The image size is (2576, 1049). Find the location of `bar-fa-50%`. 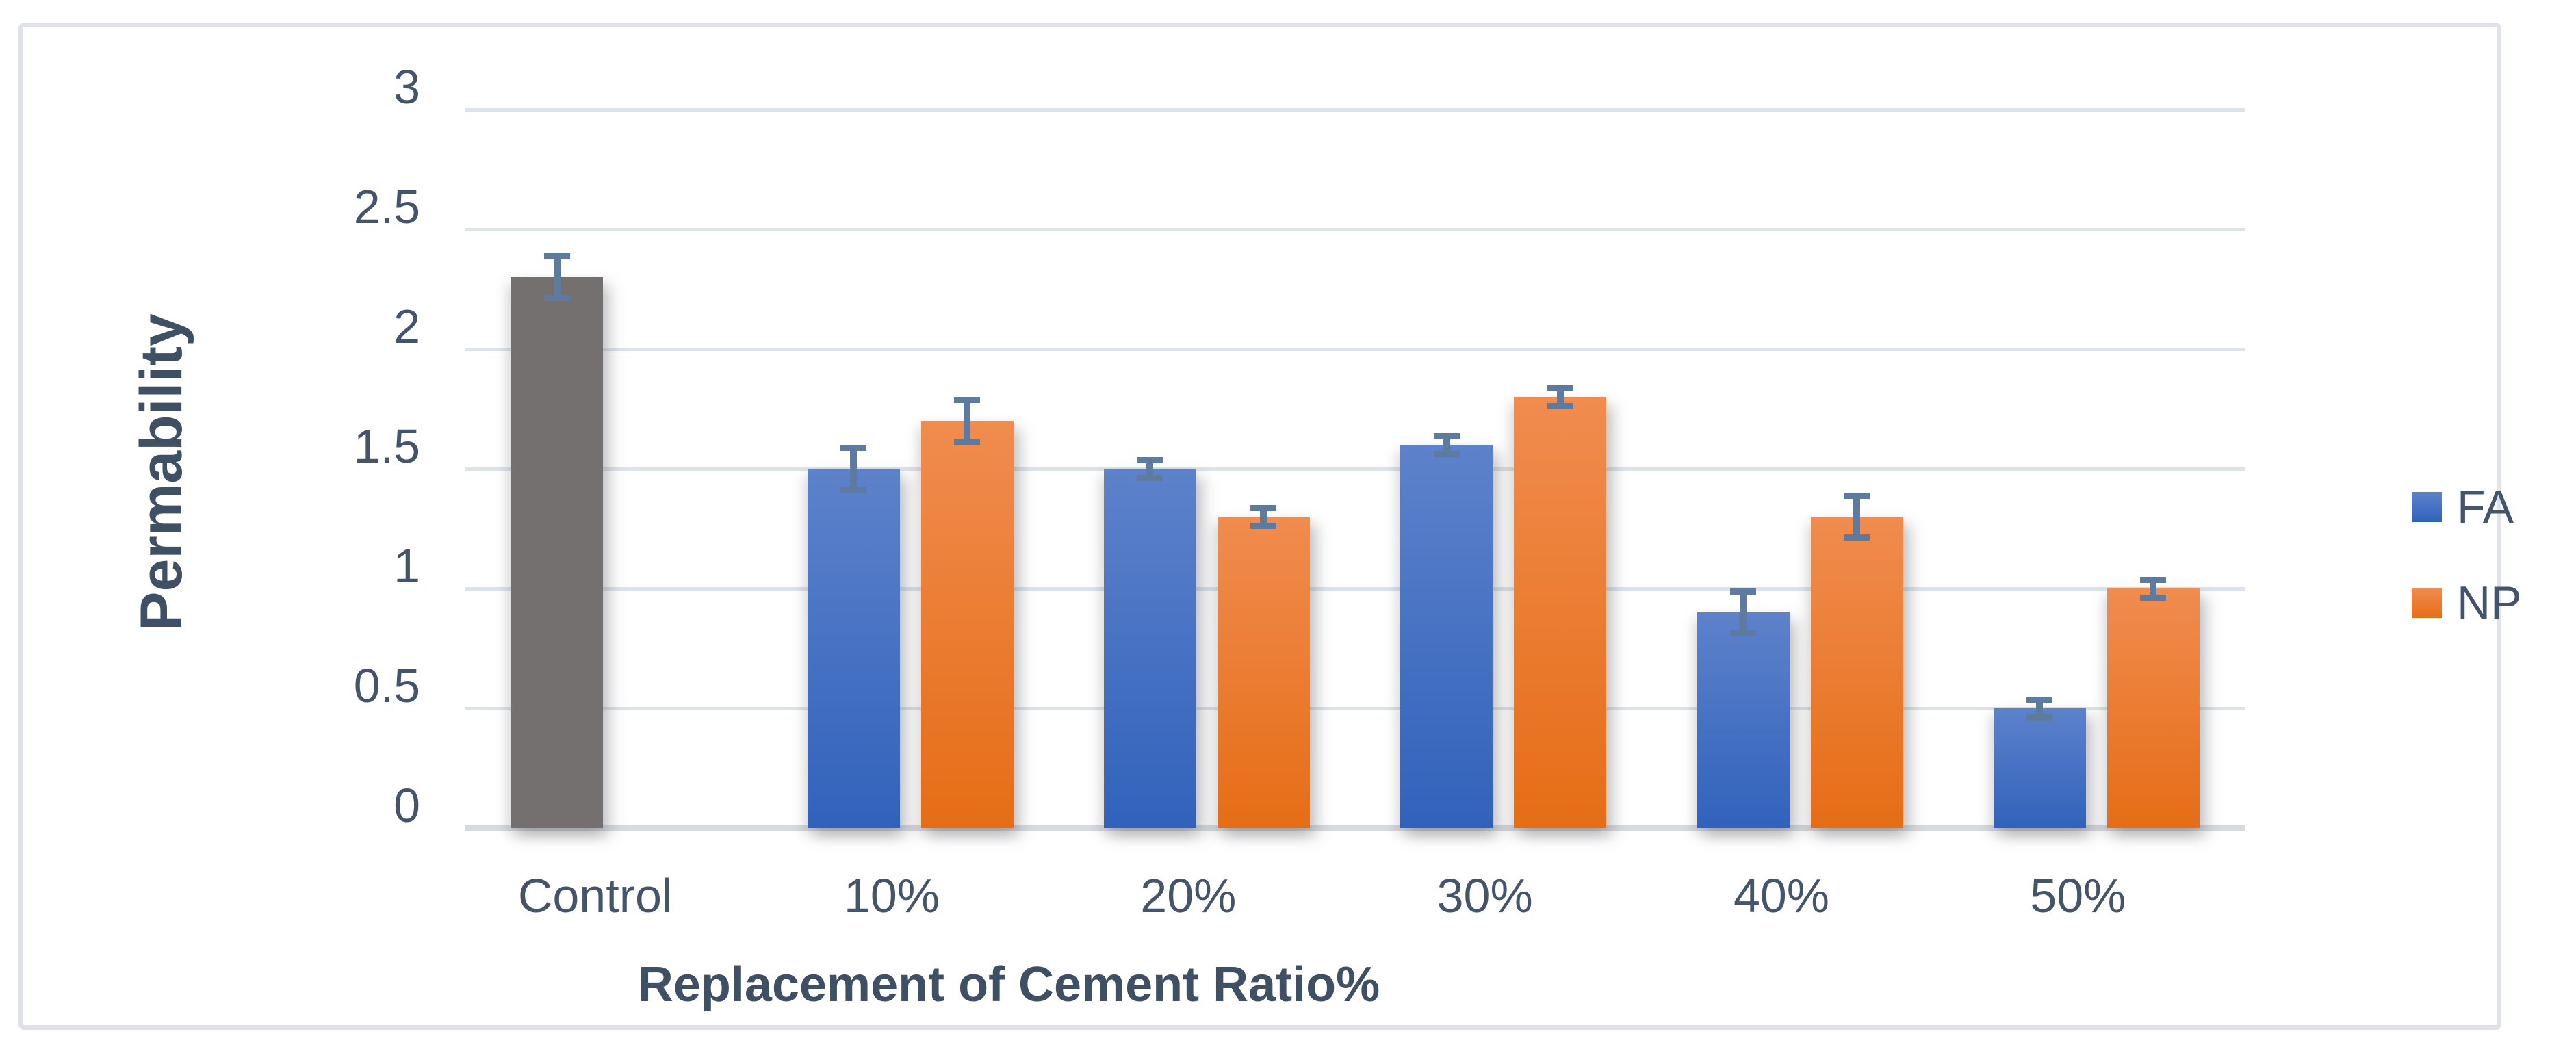

bar-fa-50% is located at coordinates (2039, 768).